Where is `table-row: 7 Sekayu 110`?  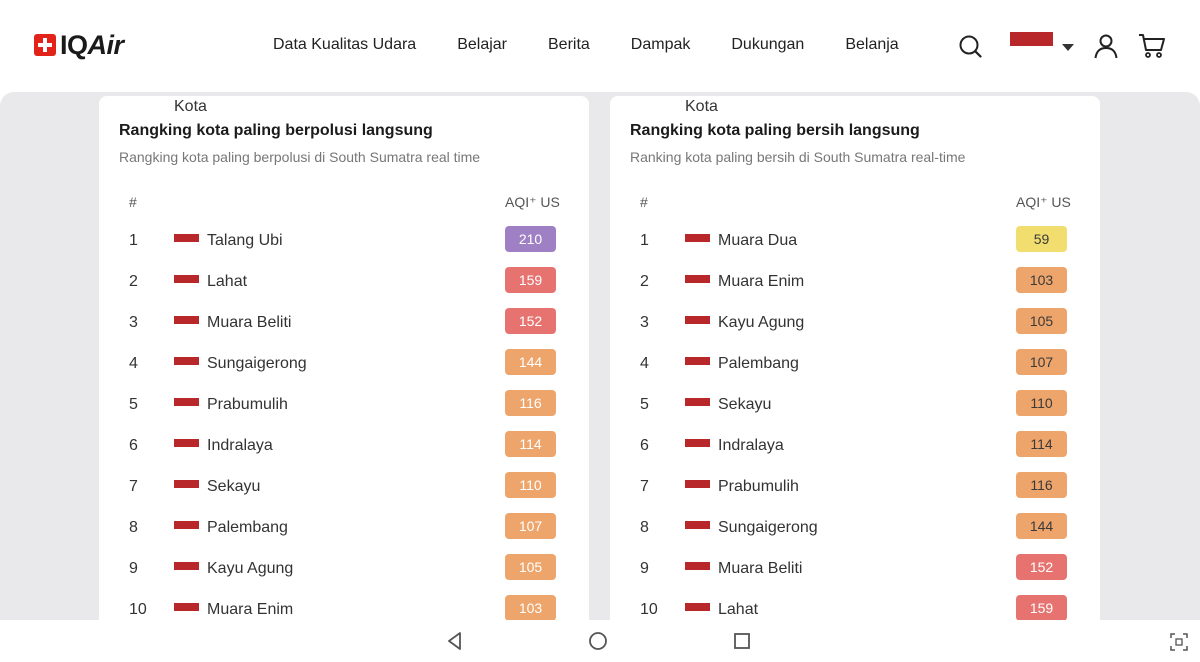 table-row: 7 Sekayu 110 is located at coordinates (344, 494).